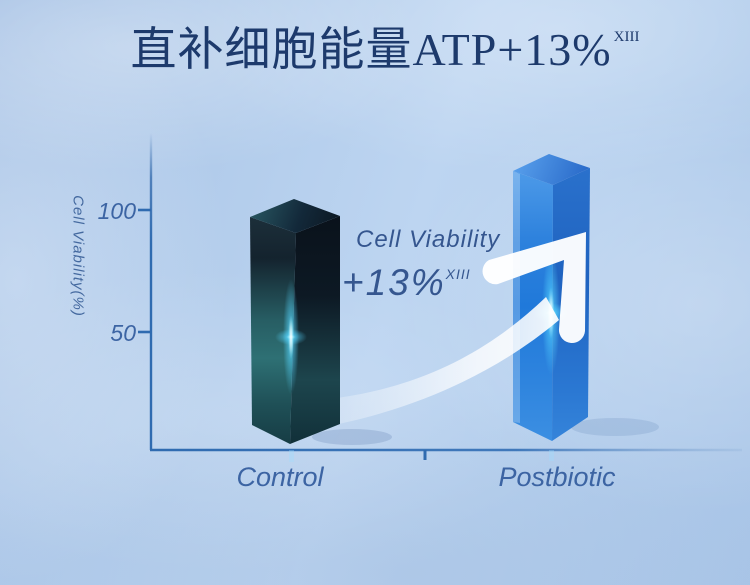 The width and height of the screenshot is (750, 585). What do you see at coordinates (428, 239) in the screenshot?
I see `annotation-label: Cell Viability` at bounding box center [428, 239].